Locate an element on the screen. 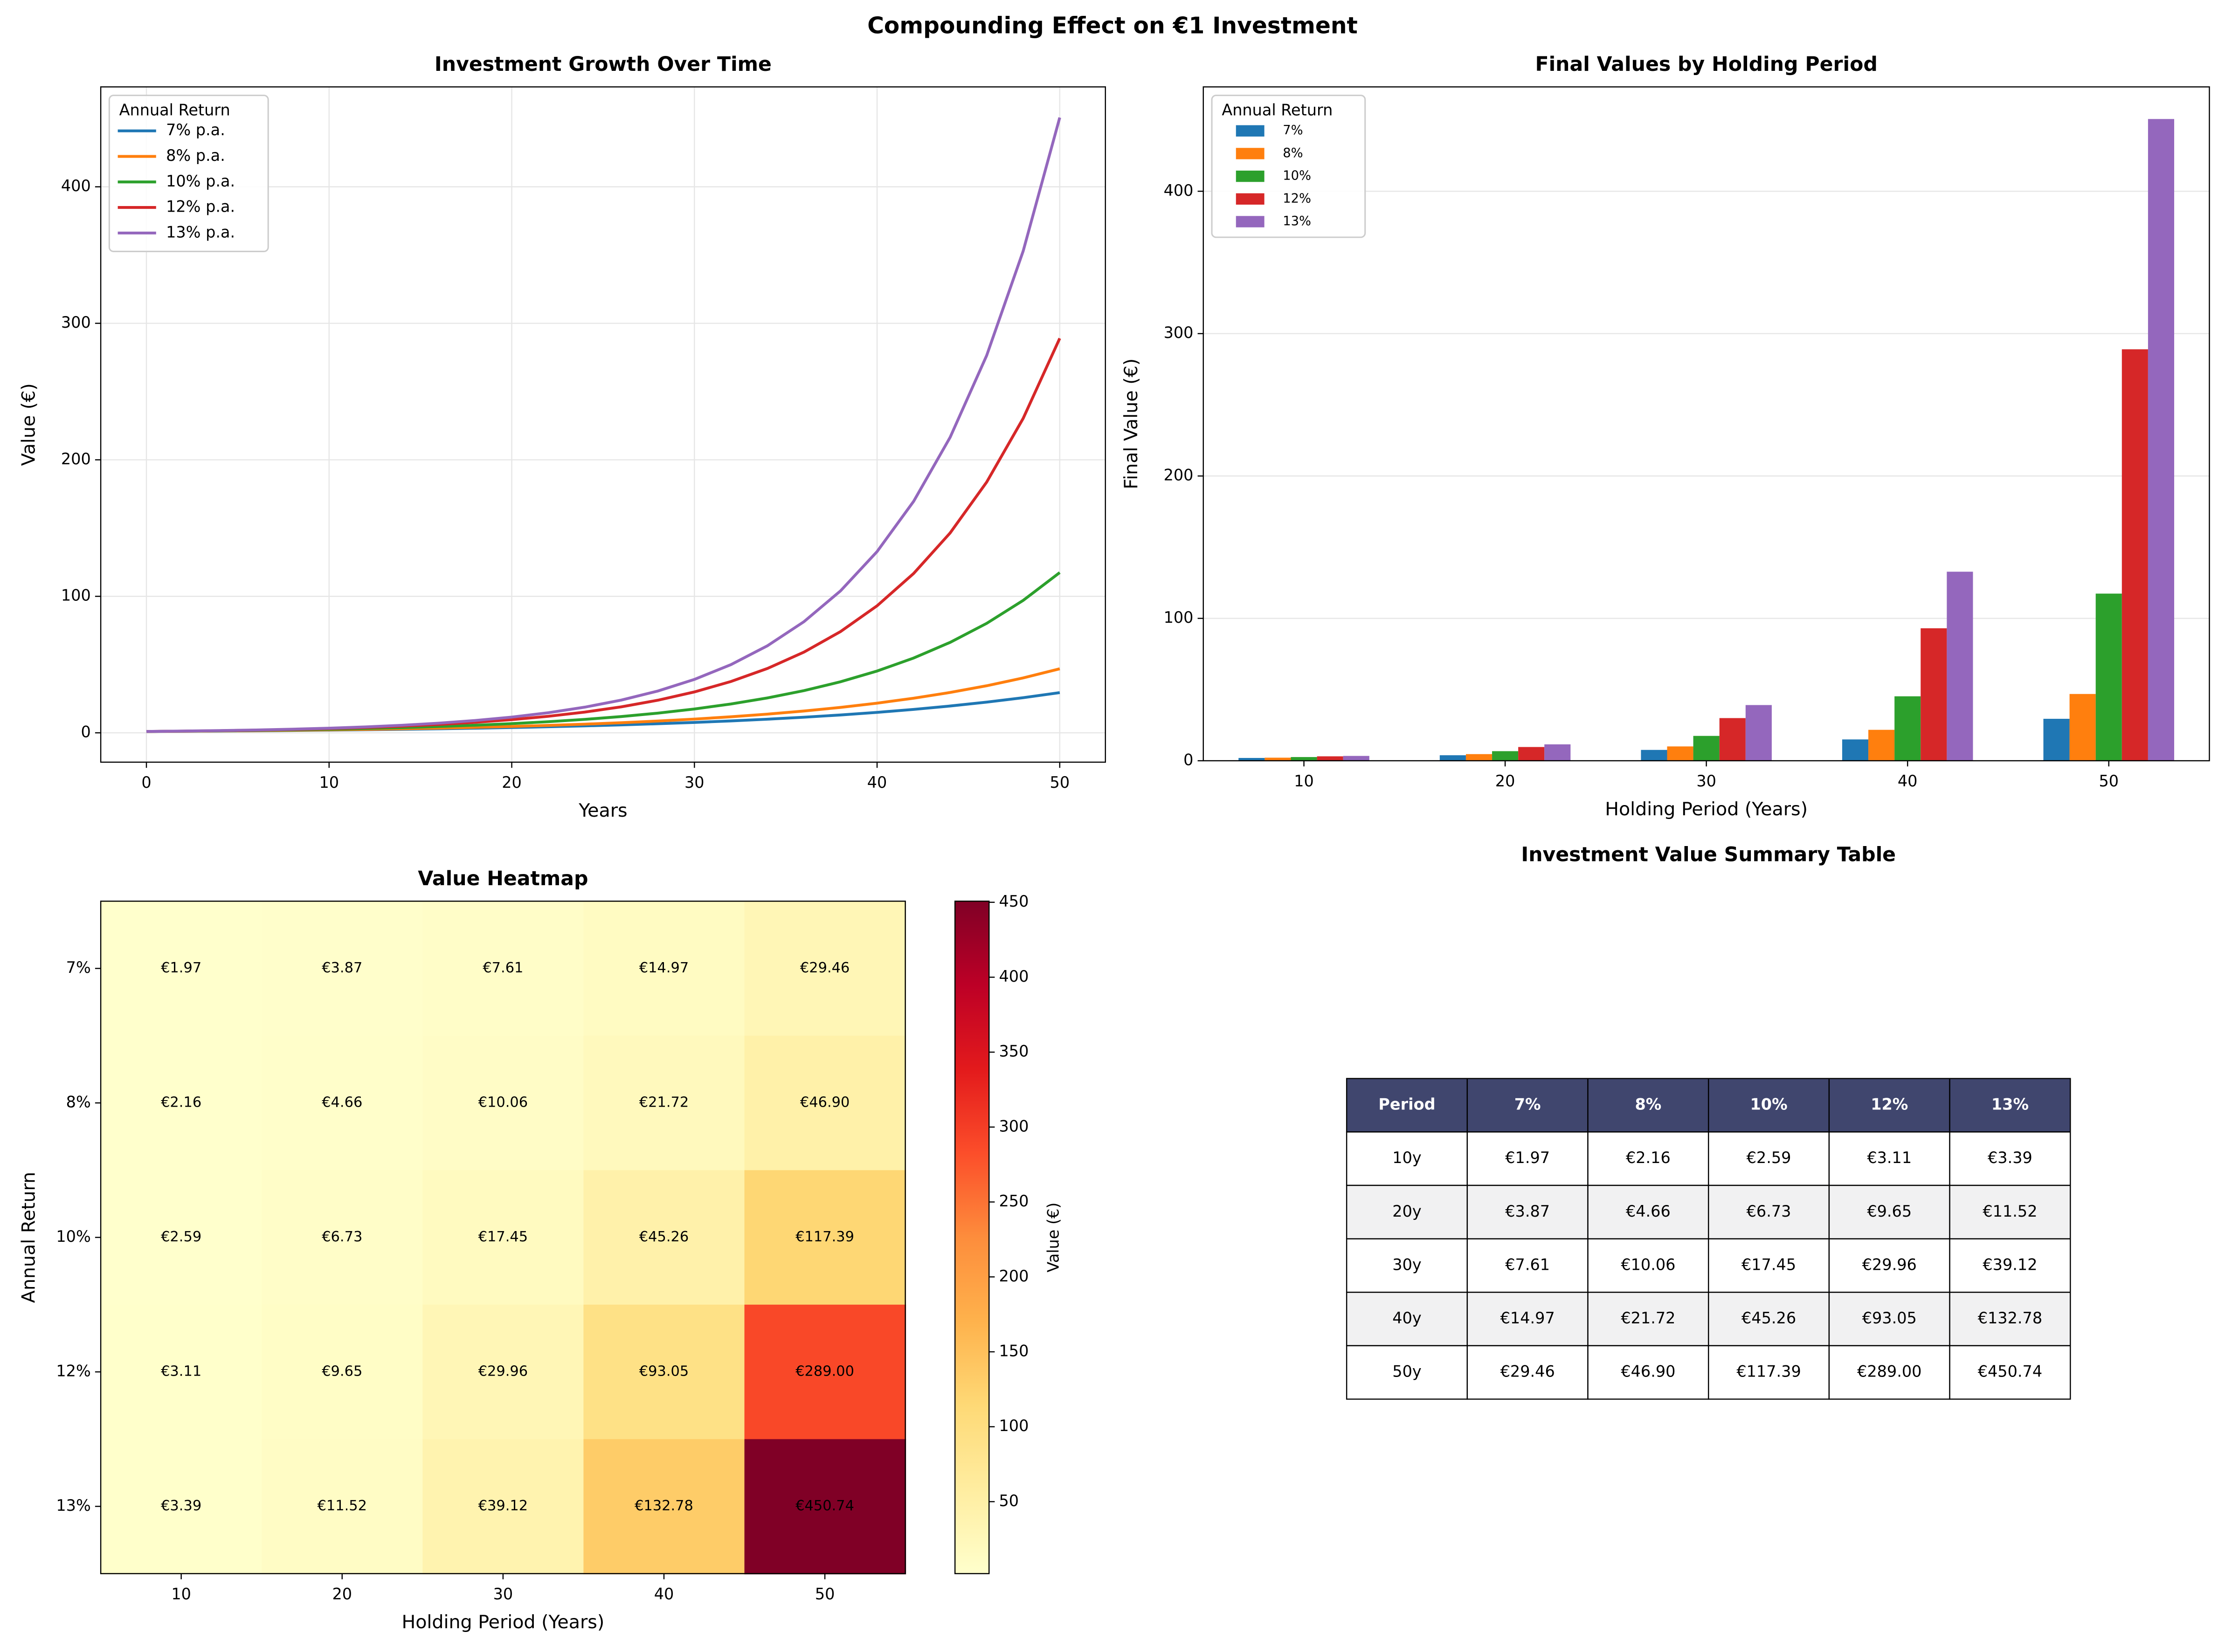 The width and height of the screenshot is (2225, 1652). cell-label: €14.97 is located at coordinates (664, 968).